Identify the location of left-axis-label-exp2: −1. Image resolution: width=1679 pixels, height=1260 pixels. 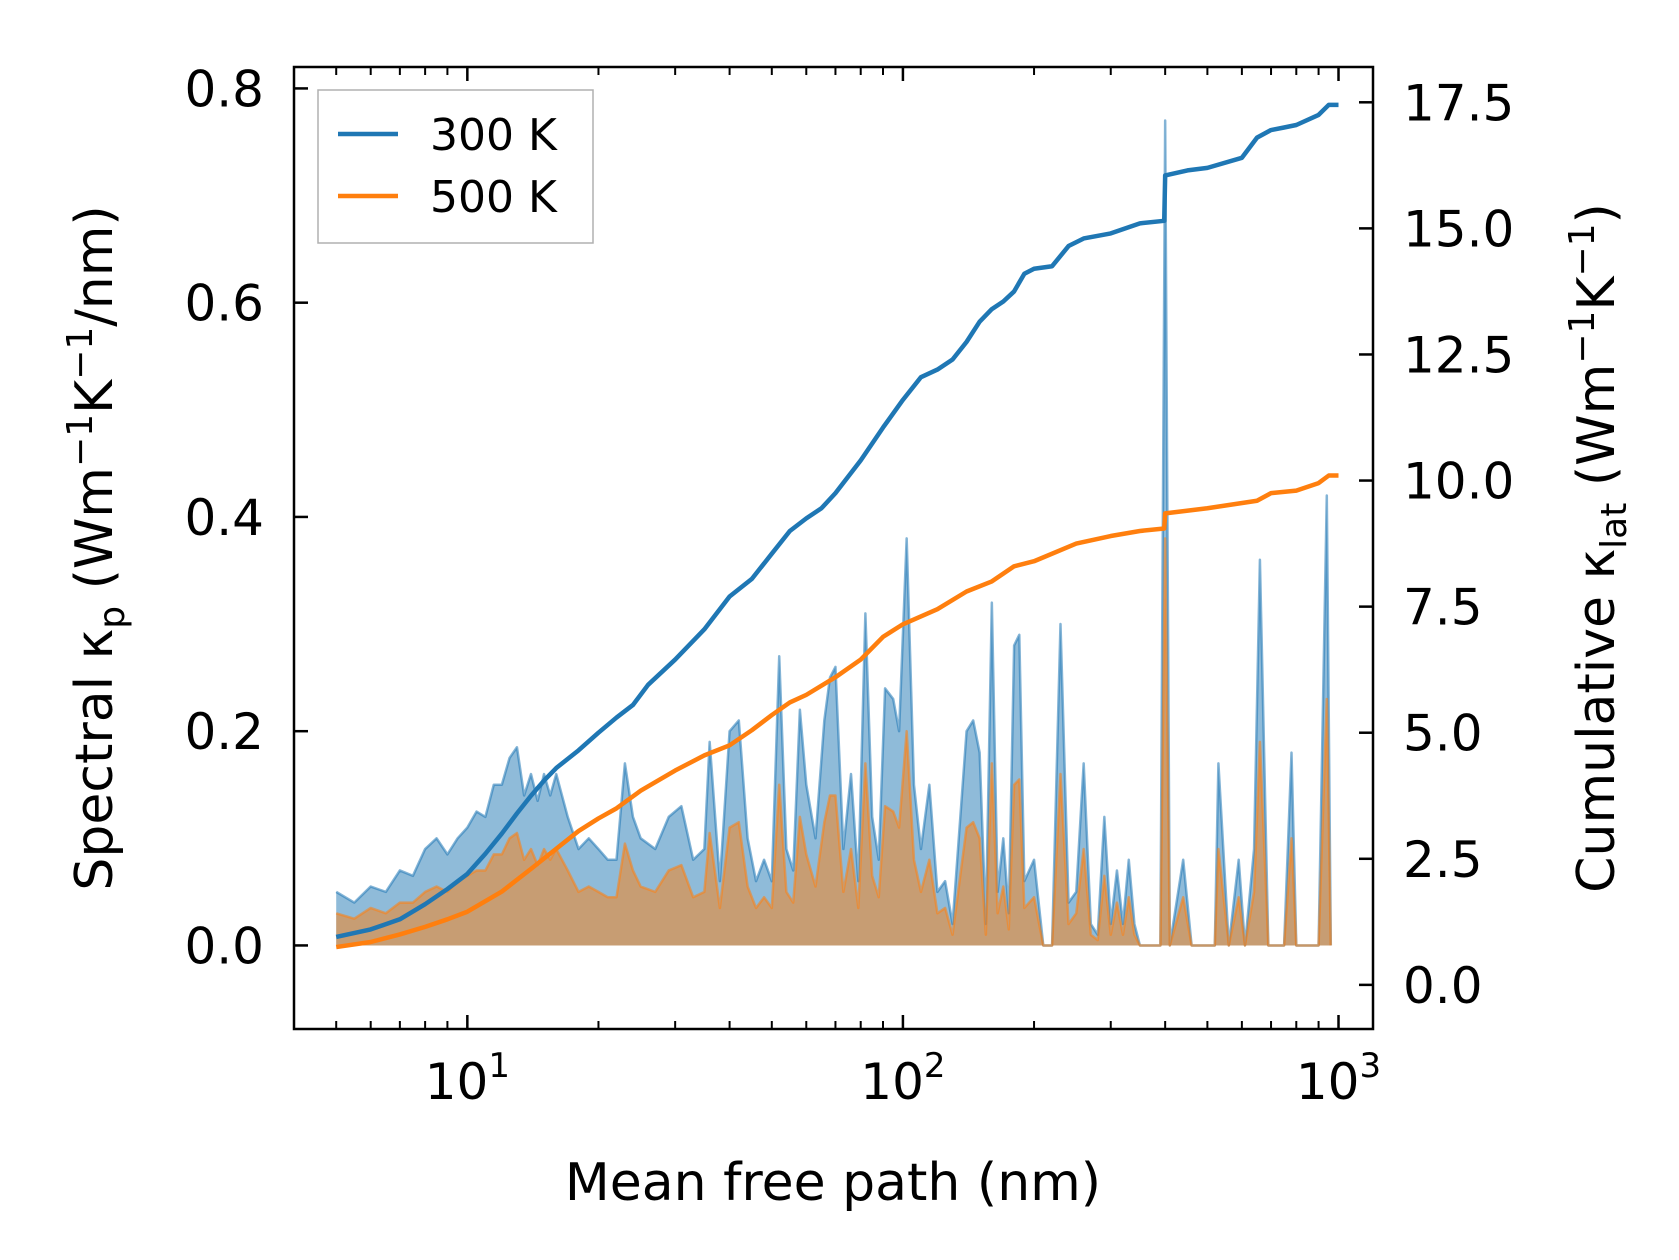
(80, 353).